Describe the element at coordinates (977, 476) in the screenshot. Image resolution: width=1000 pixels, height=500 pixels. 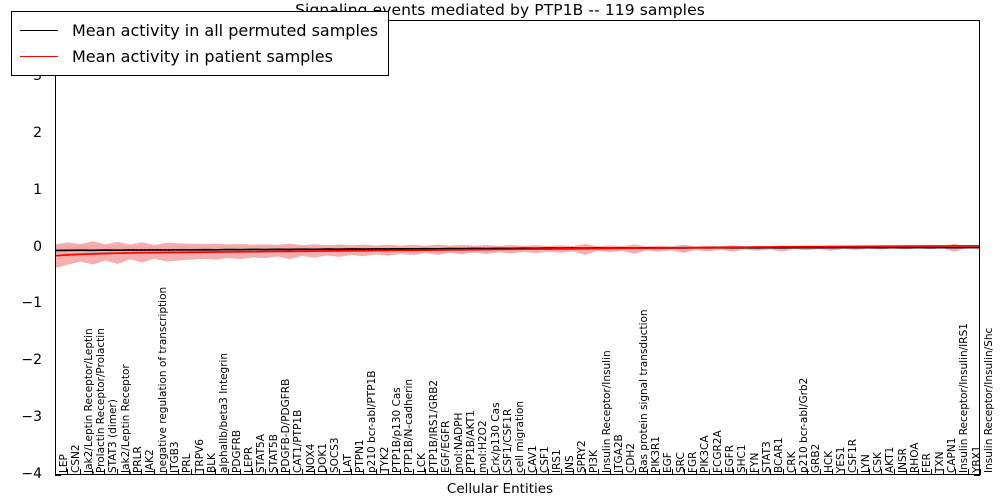
I see `y-axis-tick-mark` at that location.